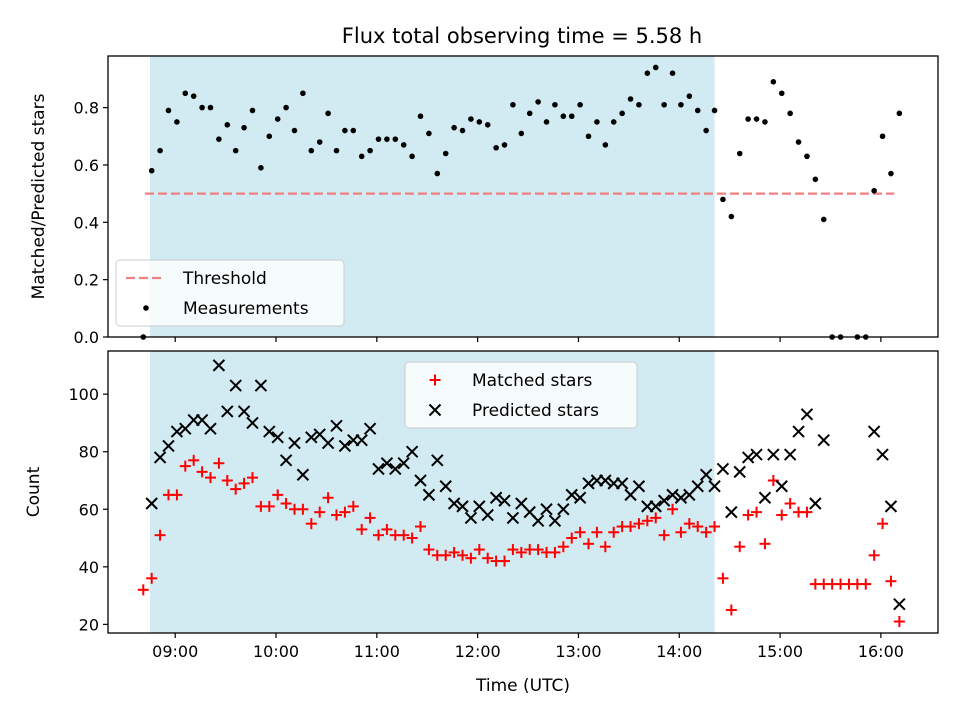 The width and height of the screenshot is (960, 720). What do you see at coordinates (86, 222) in the screenshot?
I see `y-tick-label: 0.4` at bounding box center [86, 222].